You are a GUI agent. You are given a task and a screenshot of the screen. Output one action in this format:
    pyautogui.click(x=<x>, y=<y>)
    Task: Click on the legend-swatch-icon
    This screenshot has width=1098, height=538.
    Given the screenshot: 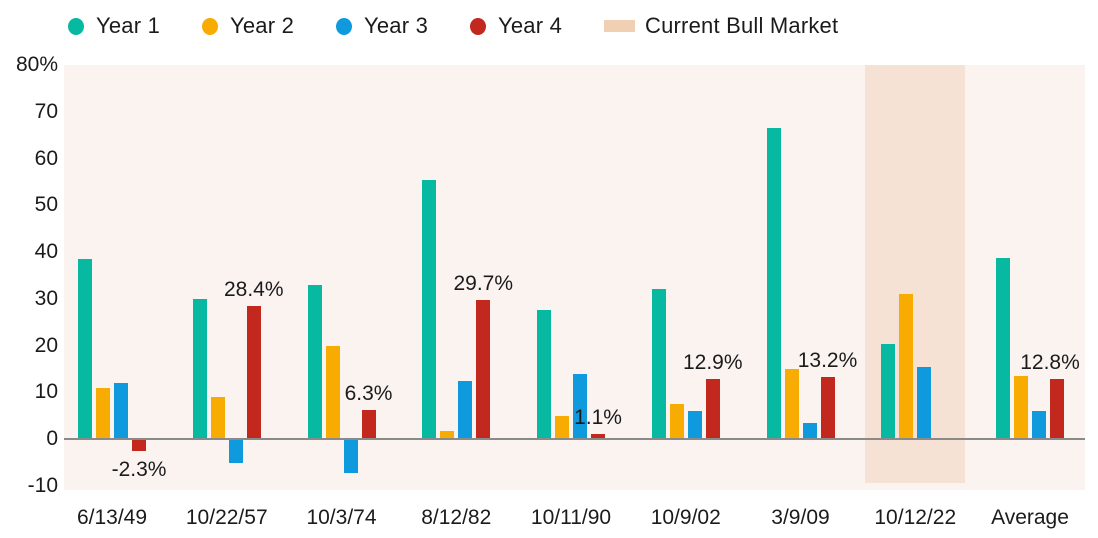 What is the action you would take?
    pyautogui.click(x=619, y=26)
    